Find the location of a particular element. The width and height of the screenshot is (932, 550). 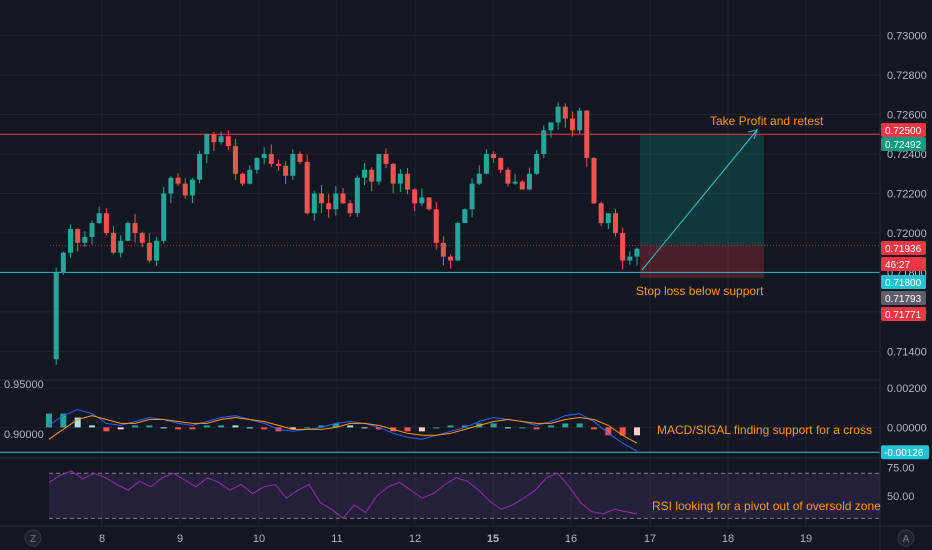

y-tick-label: 0.72000 is located at coordinates (907, 234).